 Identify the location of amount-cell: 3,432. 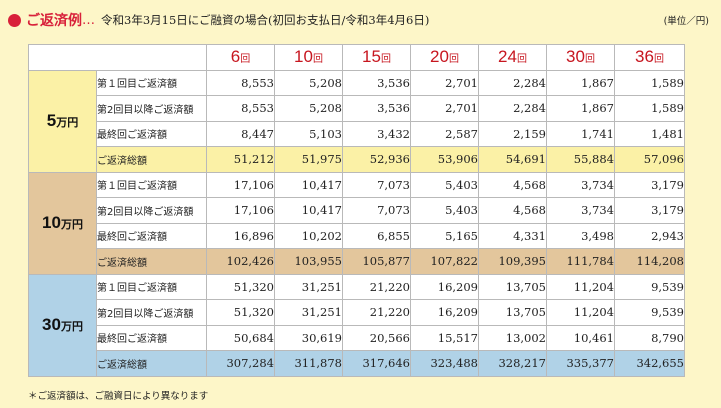
(376, 133).